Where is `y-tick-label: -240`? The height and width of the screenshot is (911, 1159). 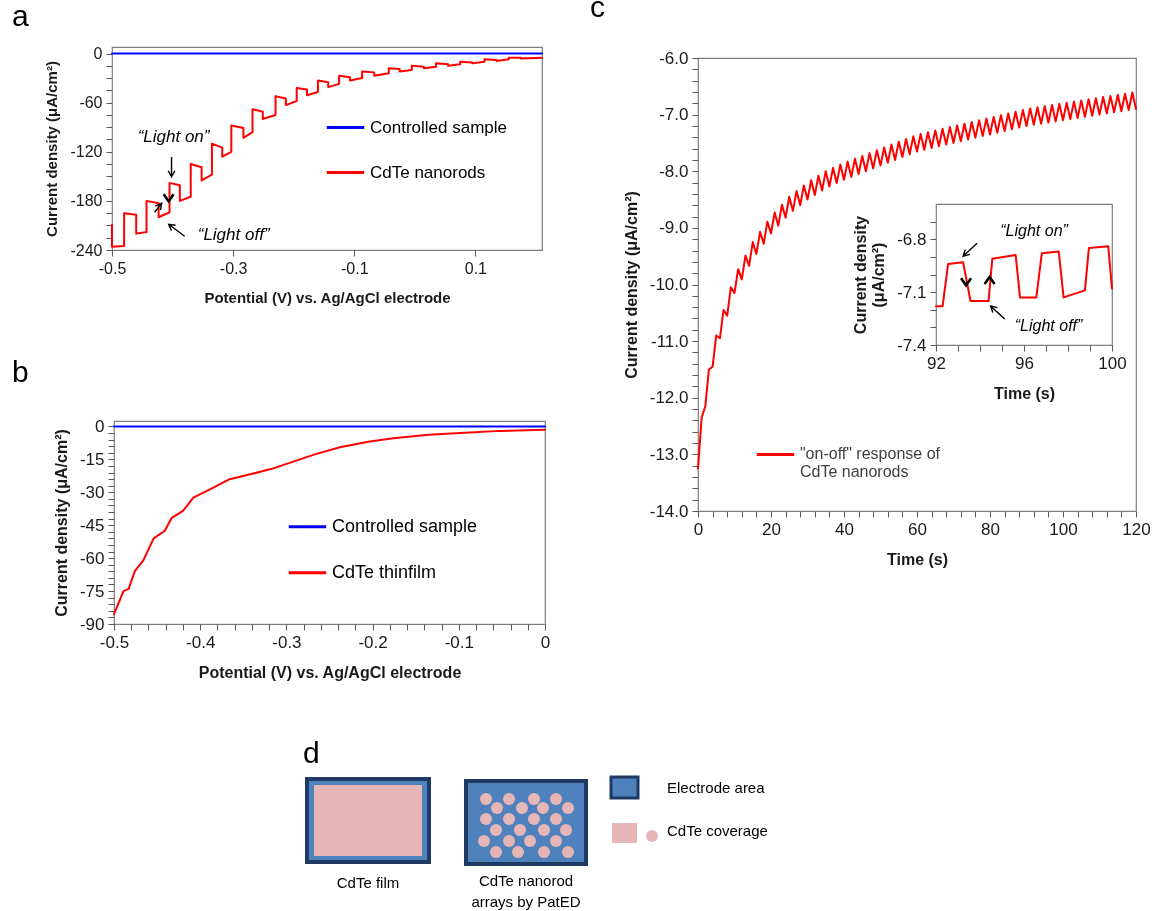 y-tick-label: -240 is located at coordinates (86, 250).